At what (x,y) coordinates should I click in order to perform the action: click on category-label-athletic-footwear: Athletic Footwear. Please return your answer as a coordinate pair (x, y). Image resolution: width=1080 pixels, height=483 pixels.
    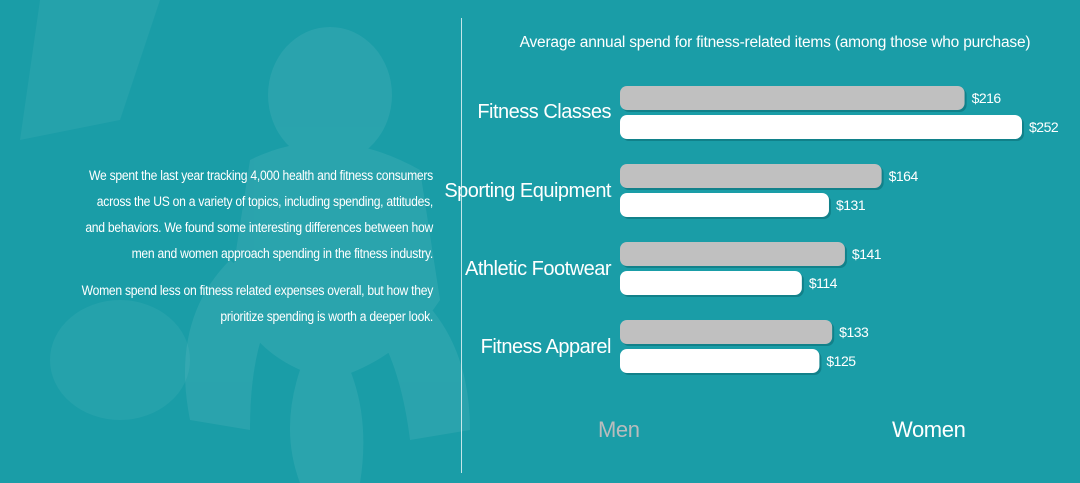
    Looking at the image, I should click on (538, 269).